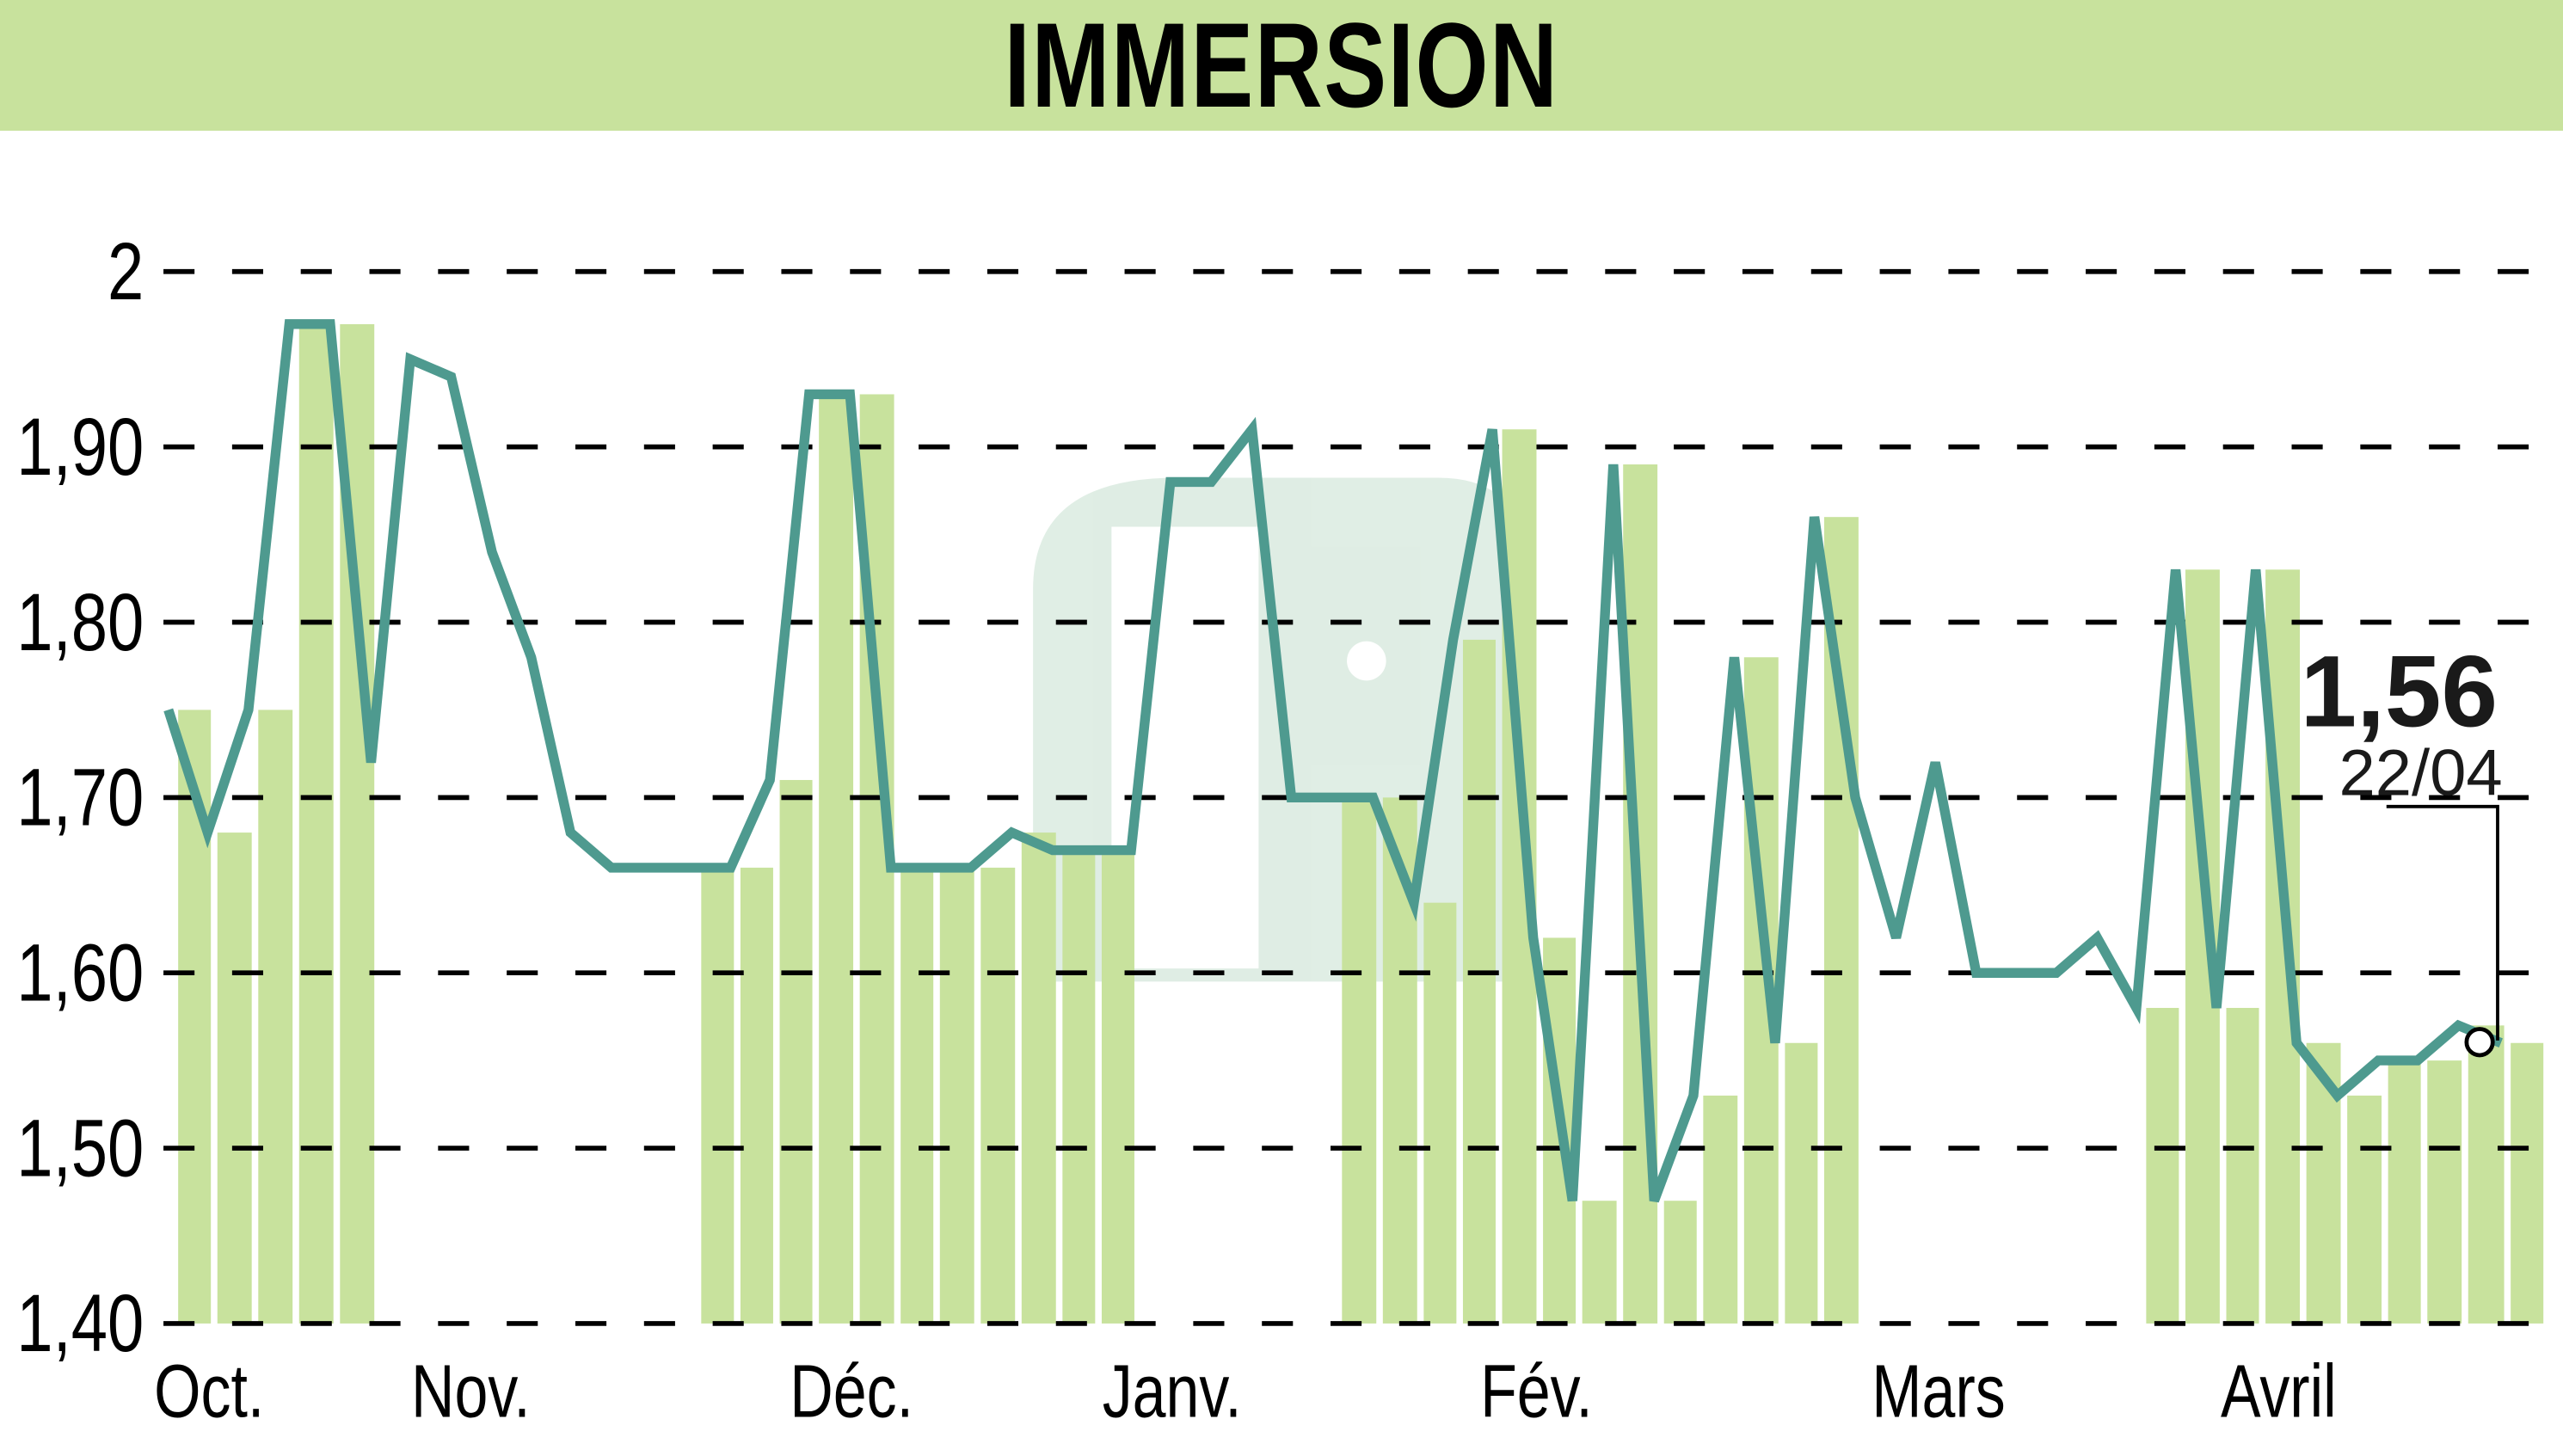 This screenshot has height=1456, width=2563. I want to click on y-tick-label: 1,90, so click(80, 448).